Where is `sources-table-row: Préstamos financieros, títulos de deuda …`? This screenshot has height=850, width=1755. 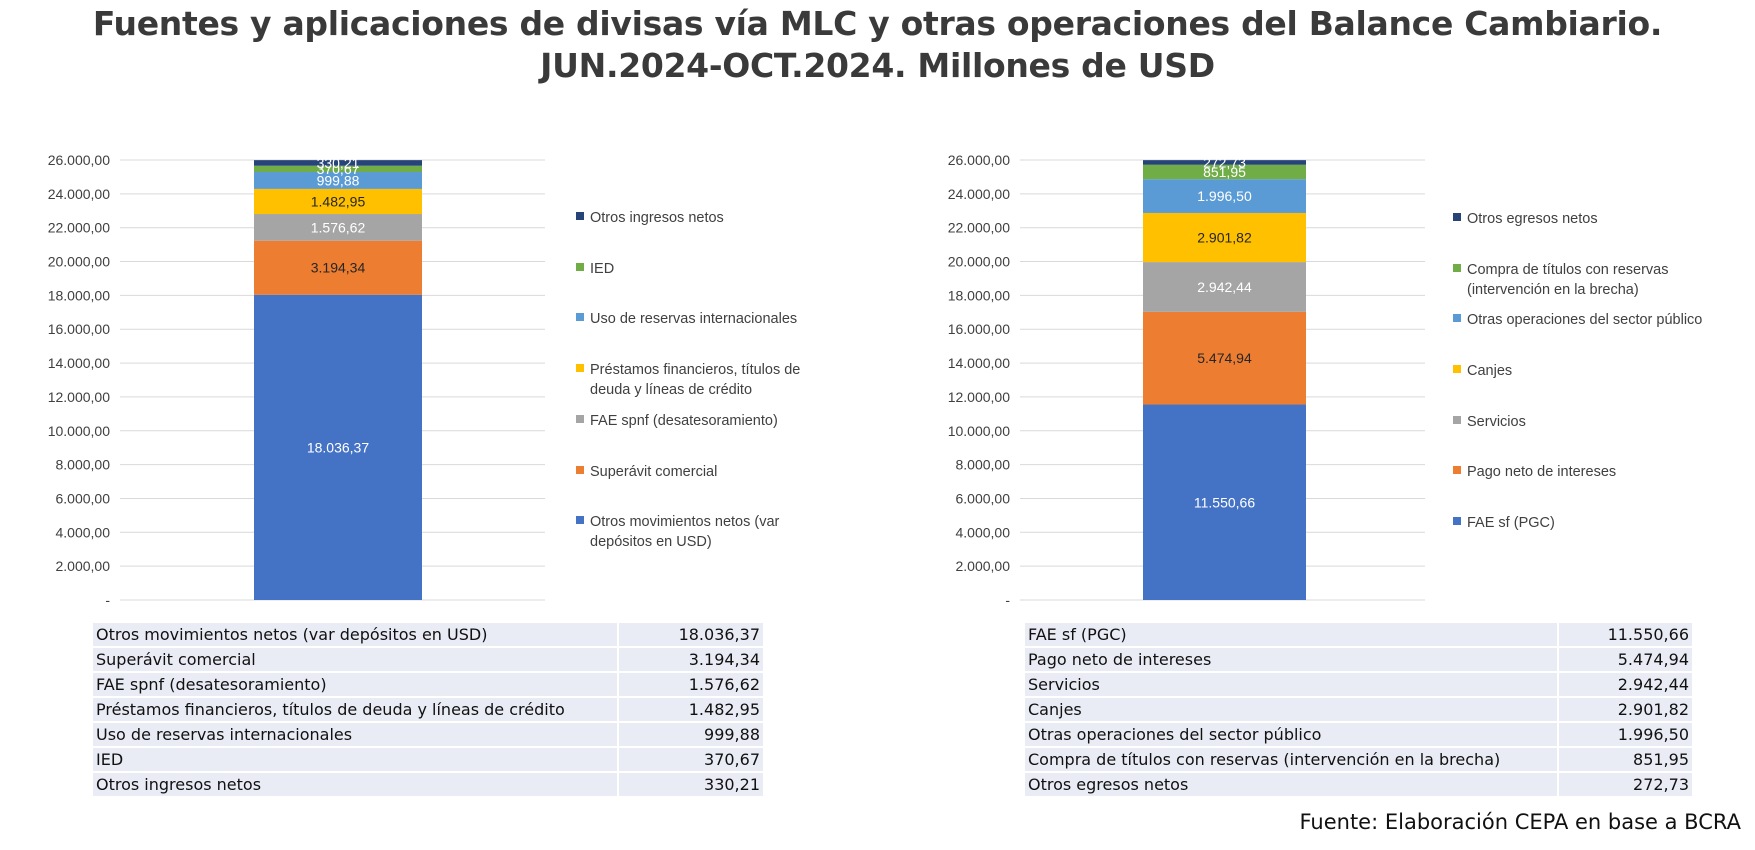 sources-table-row: Préstamos financieros, títulos de deuda … is located at coordinates (428, 710).